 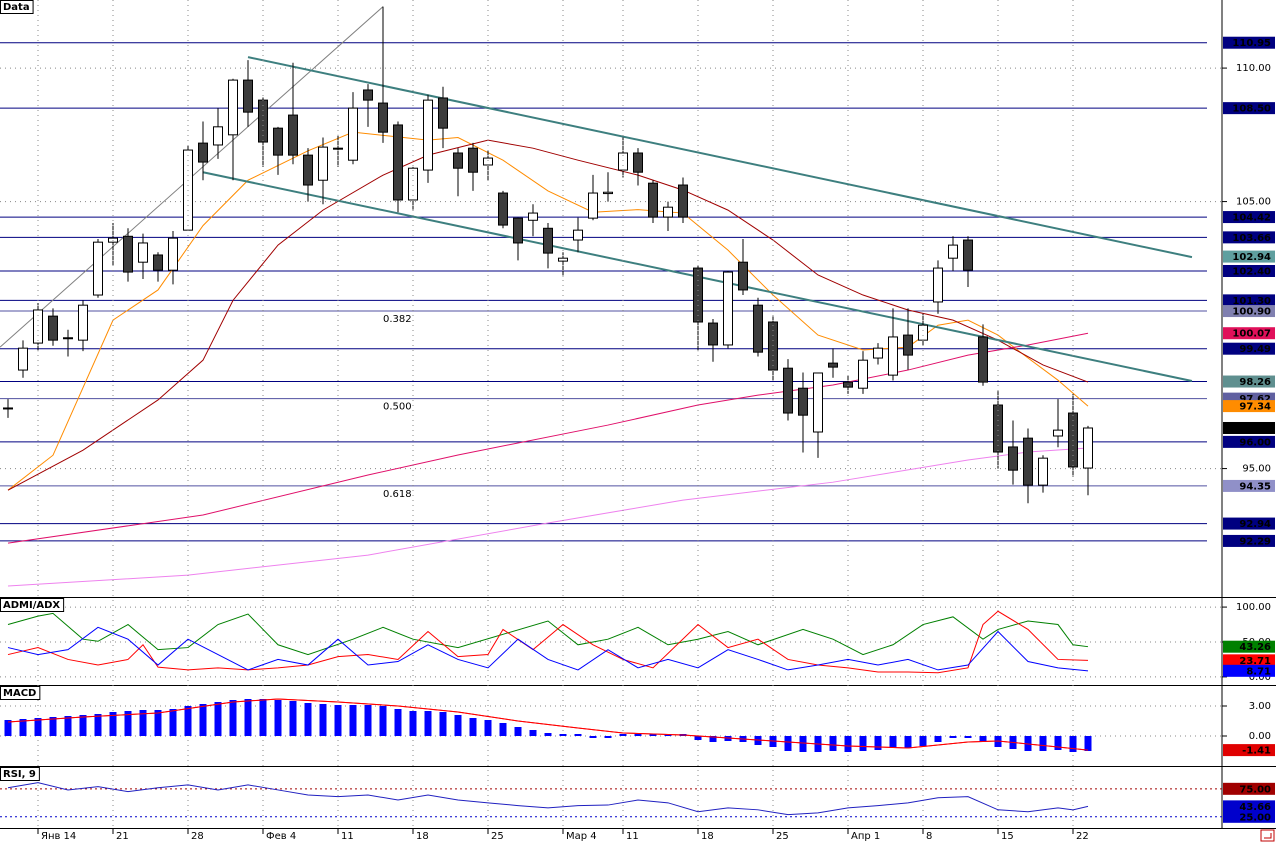 What do you see at coordinates (611, 725) in the screenshot?
I see `panel-plot` at bounding box center [611, 725].